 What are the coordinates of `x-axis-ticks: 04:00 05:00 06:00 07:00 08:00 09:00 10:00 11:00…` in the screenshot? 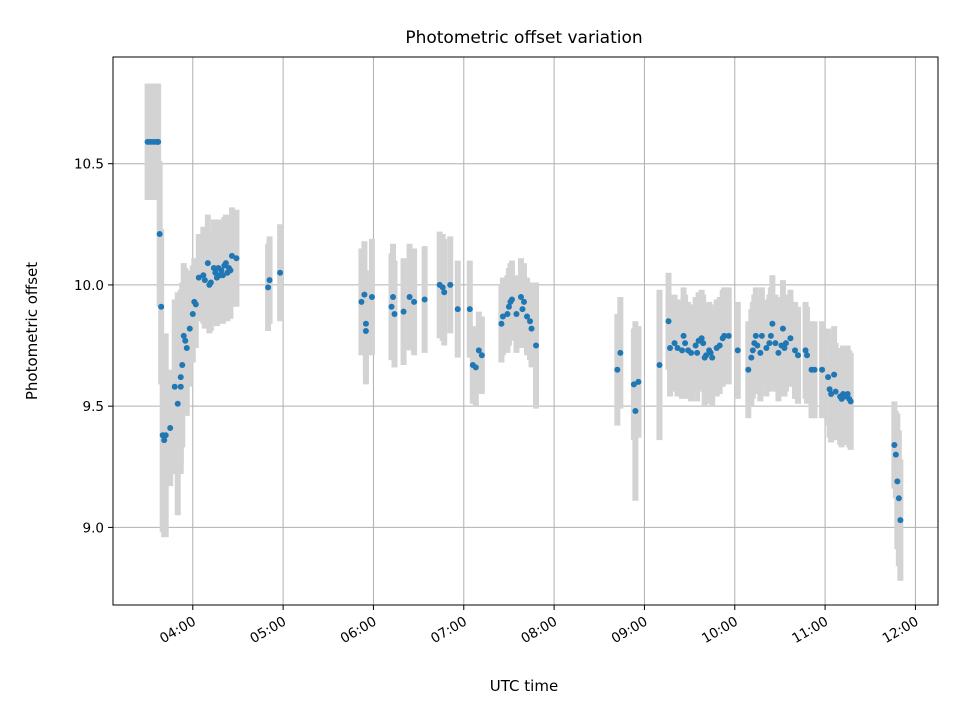 It's located at (539, 626).